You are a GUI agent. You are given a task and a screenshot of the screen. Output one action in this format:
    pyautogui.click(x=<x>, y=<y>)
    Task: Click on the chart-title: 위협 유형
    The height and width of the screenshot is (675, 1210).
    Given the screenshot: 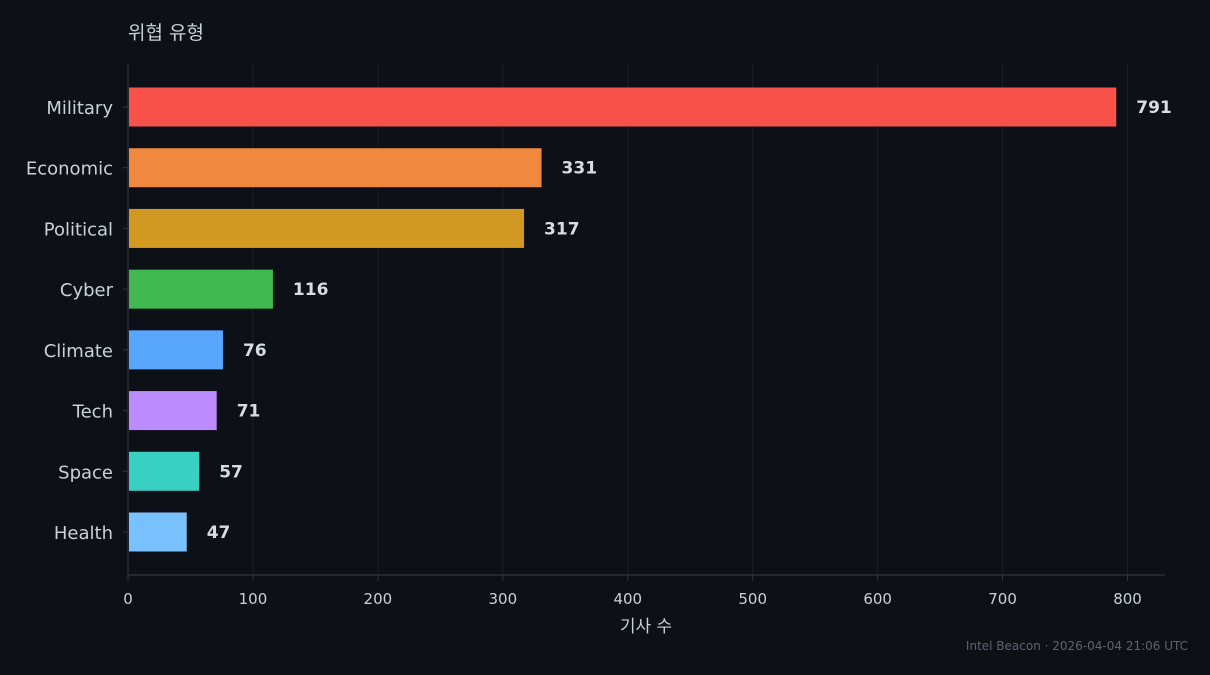 What is the action you would take?
    pyautogui.click(x=166, y=33)
    